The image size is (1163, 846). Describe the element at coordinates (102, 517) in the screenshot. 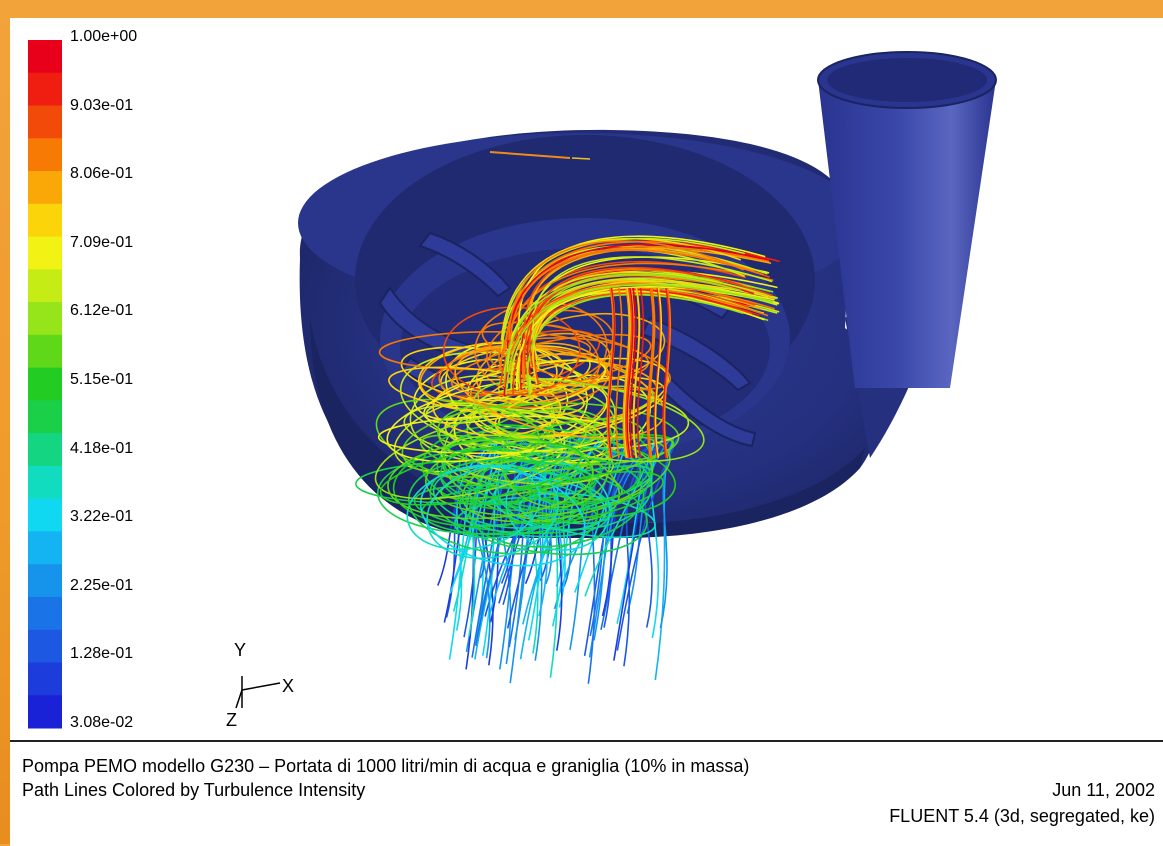

I see `legend-tick-label: 3.22e-01` at that location.